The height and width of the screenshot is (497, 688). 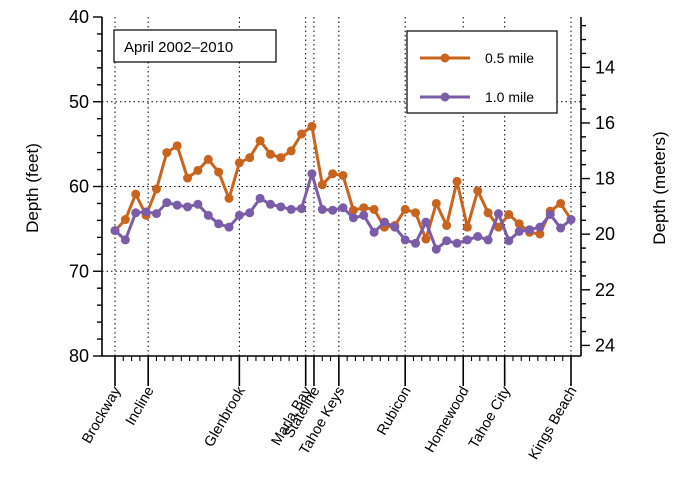 What do you see at coordinates (79, 271) in the screenshot?
I see `y-left-tick-label: 70` at bounding box center [79, 271].